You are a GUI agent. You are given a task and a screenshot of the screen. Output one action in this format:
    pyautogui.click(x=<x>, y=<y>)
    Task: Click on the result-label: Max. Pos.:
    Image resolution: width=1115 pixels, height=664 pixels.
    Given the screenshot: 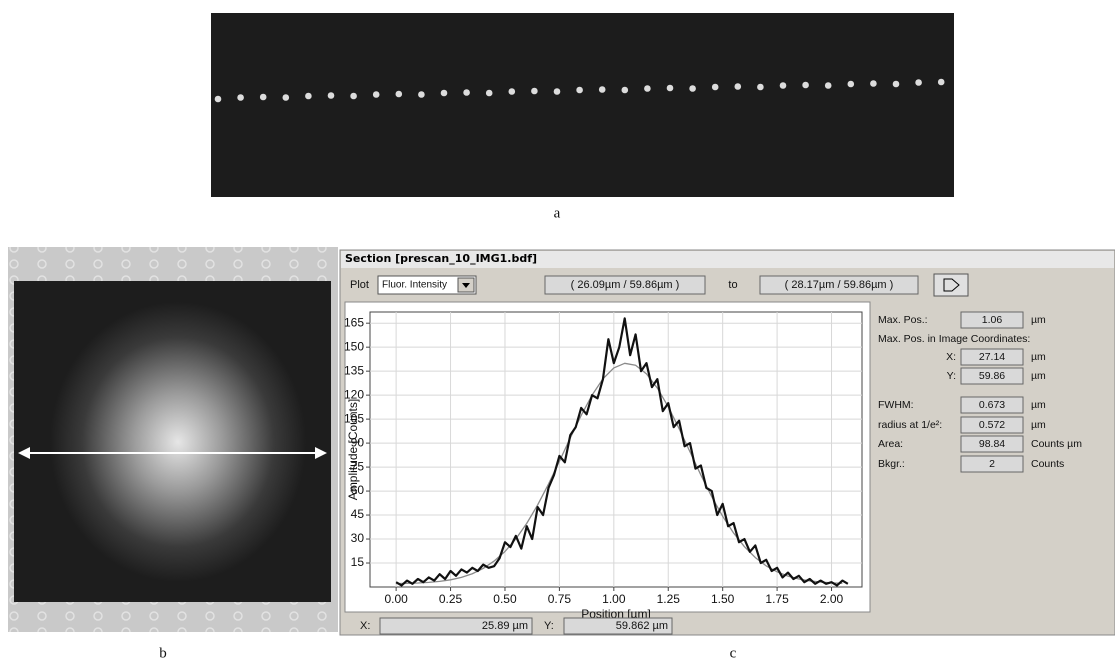 What is the action you would take?
    pyautogui.click(x=903, y=320)
    